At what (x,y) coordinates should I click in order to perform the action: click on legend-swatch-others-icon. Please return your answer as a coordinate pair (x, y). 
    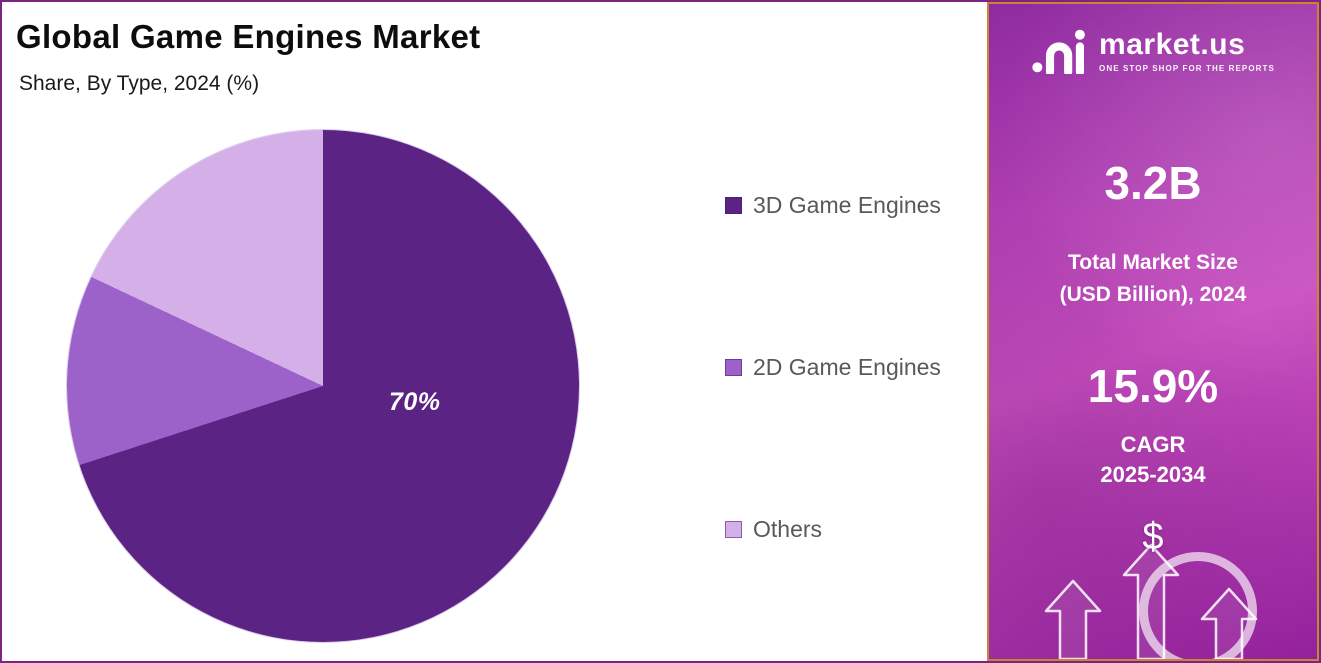
    Looking at the image, I should click on (733, 529).